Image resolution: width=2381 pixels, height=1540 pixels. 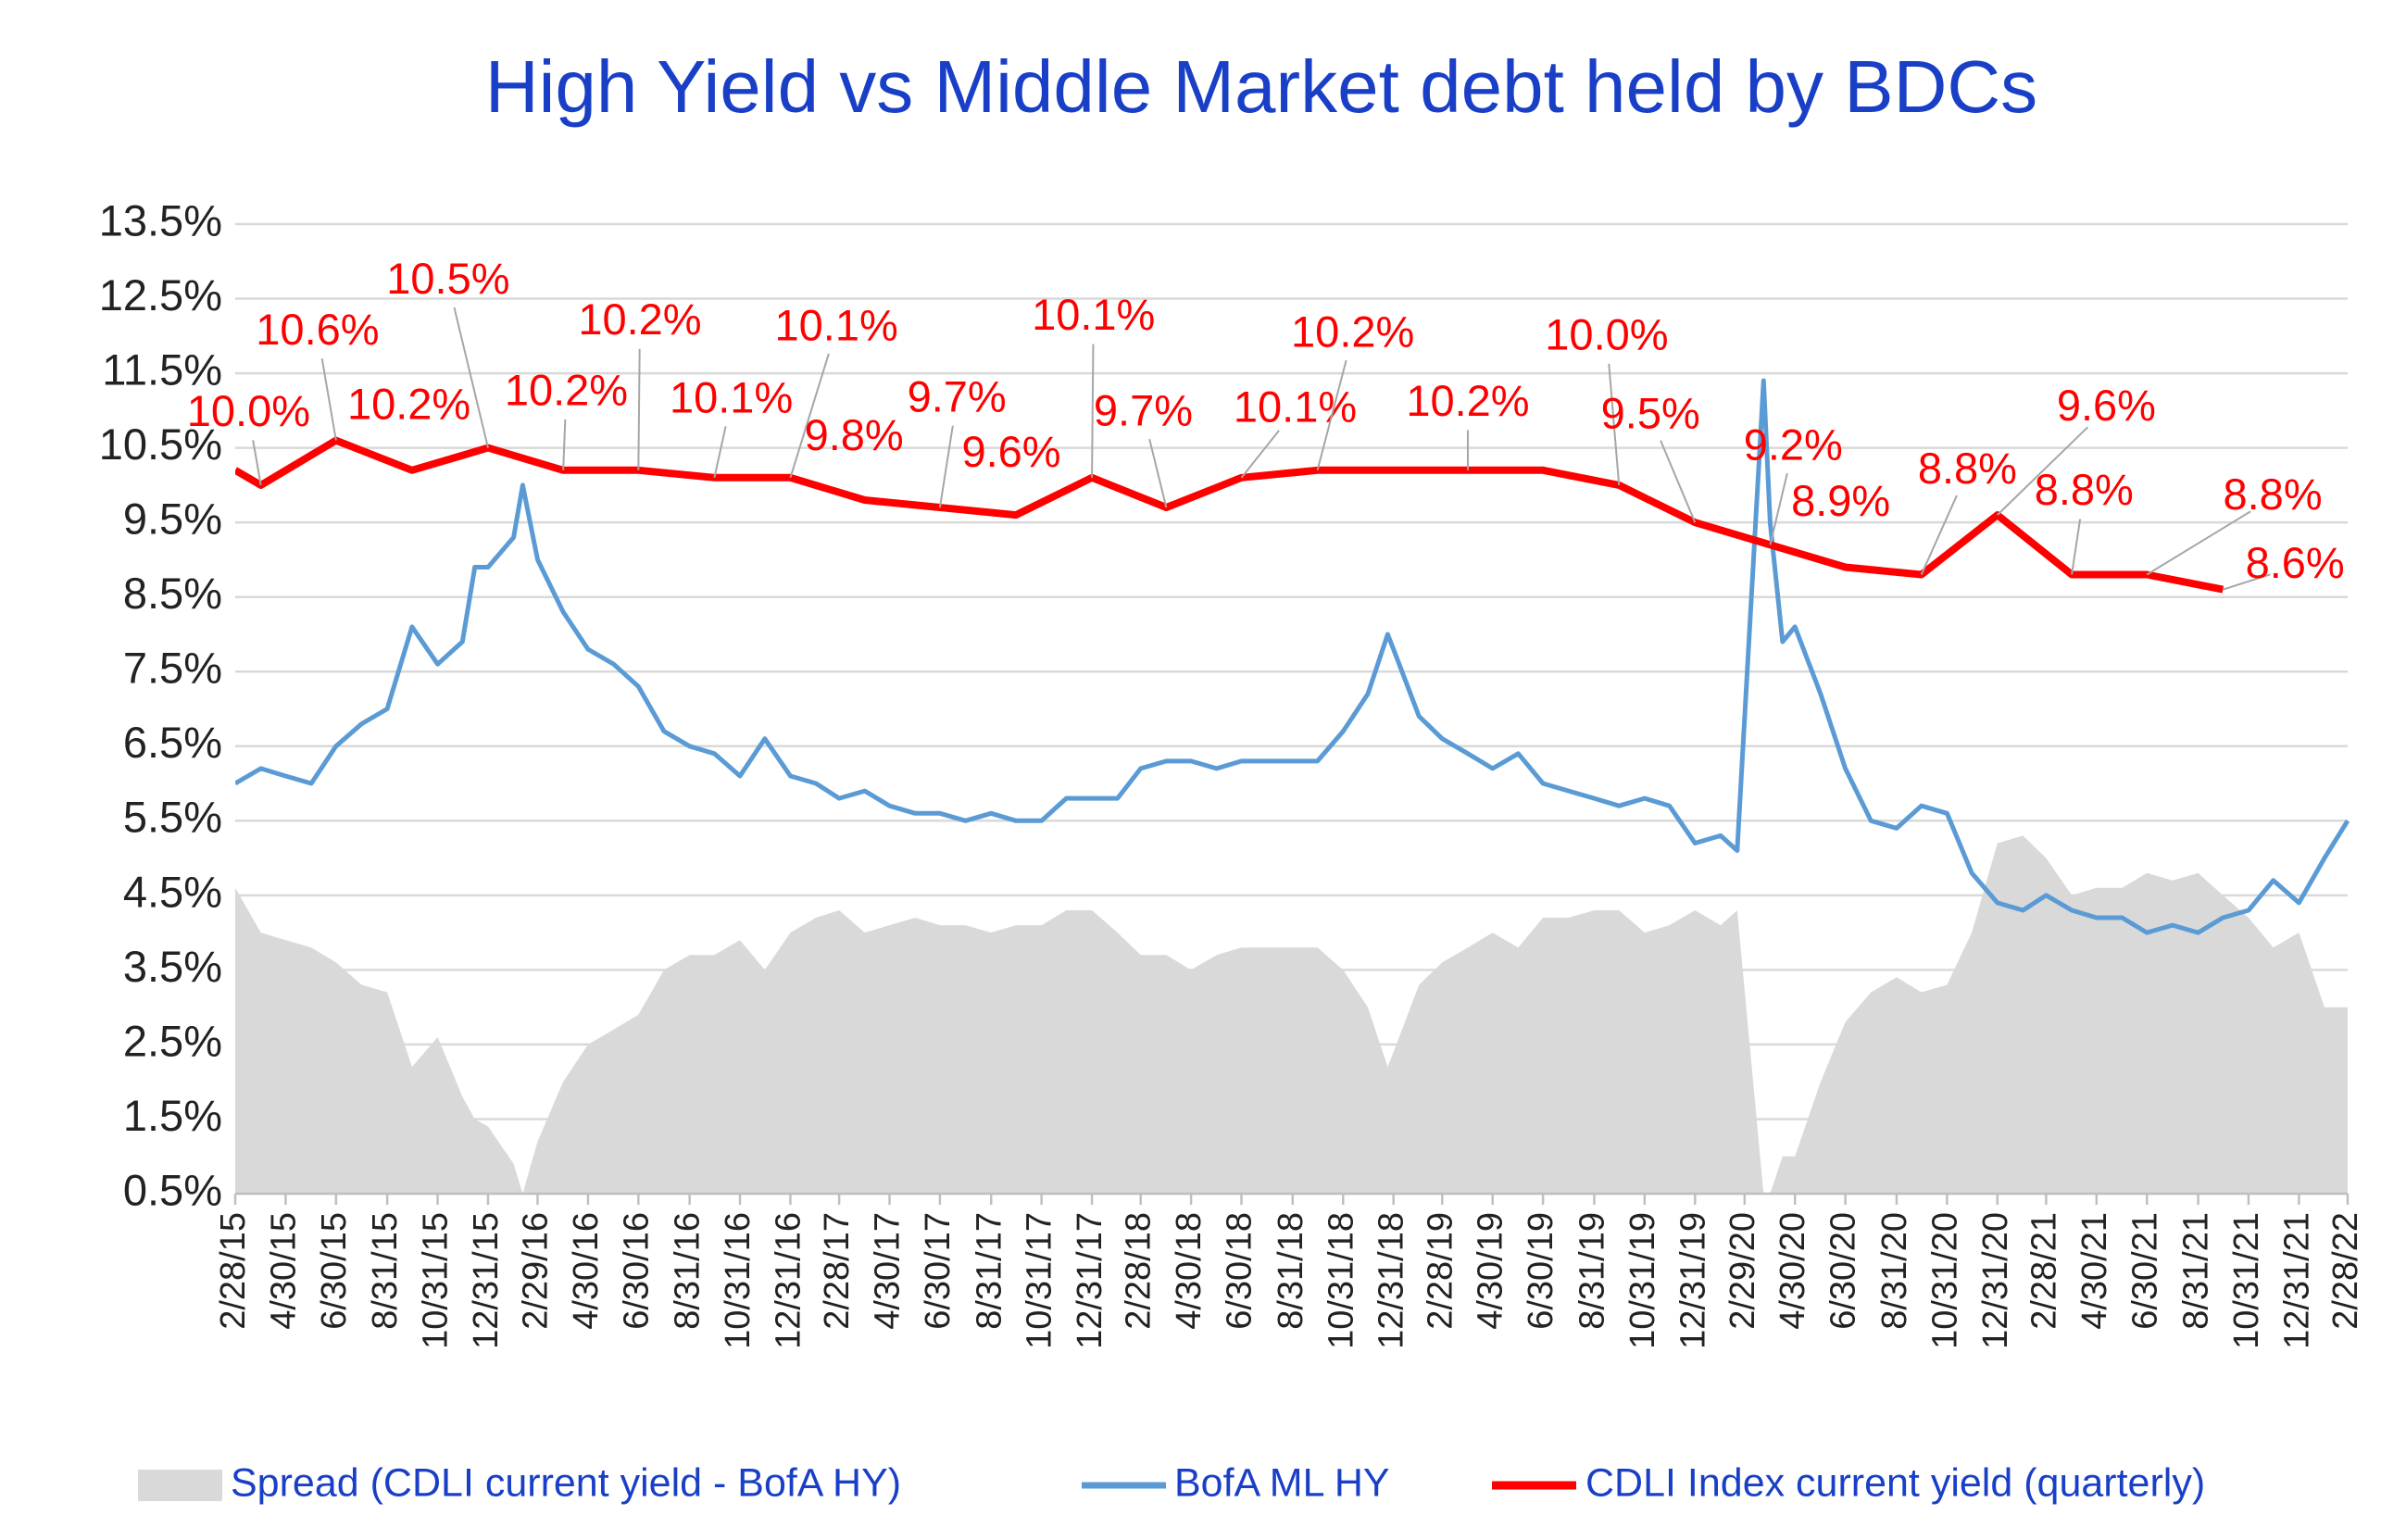 I want to click on x-tick-label: 8/31/17, so click(x=989, y=1271).